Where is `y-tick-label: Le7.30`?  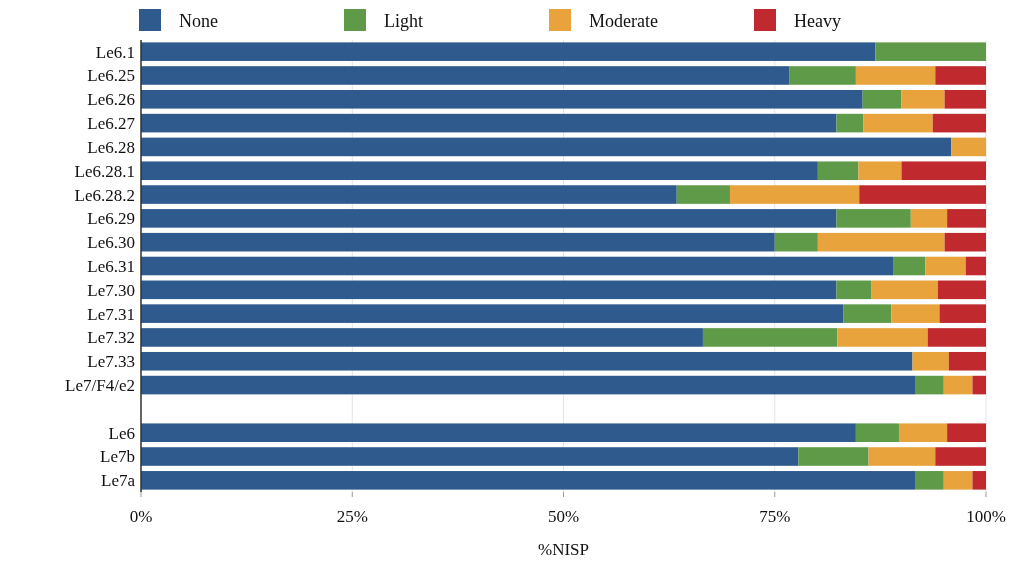
y-tick-label: Le7.30 is located at coordinates (111, 290).